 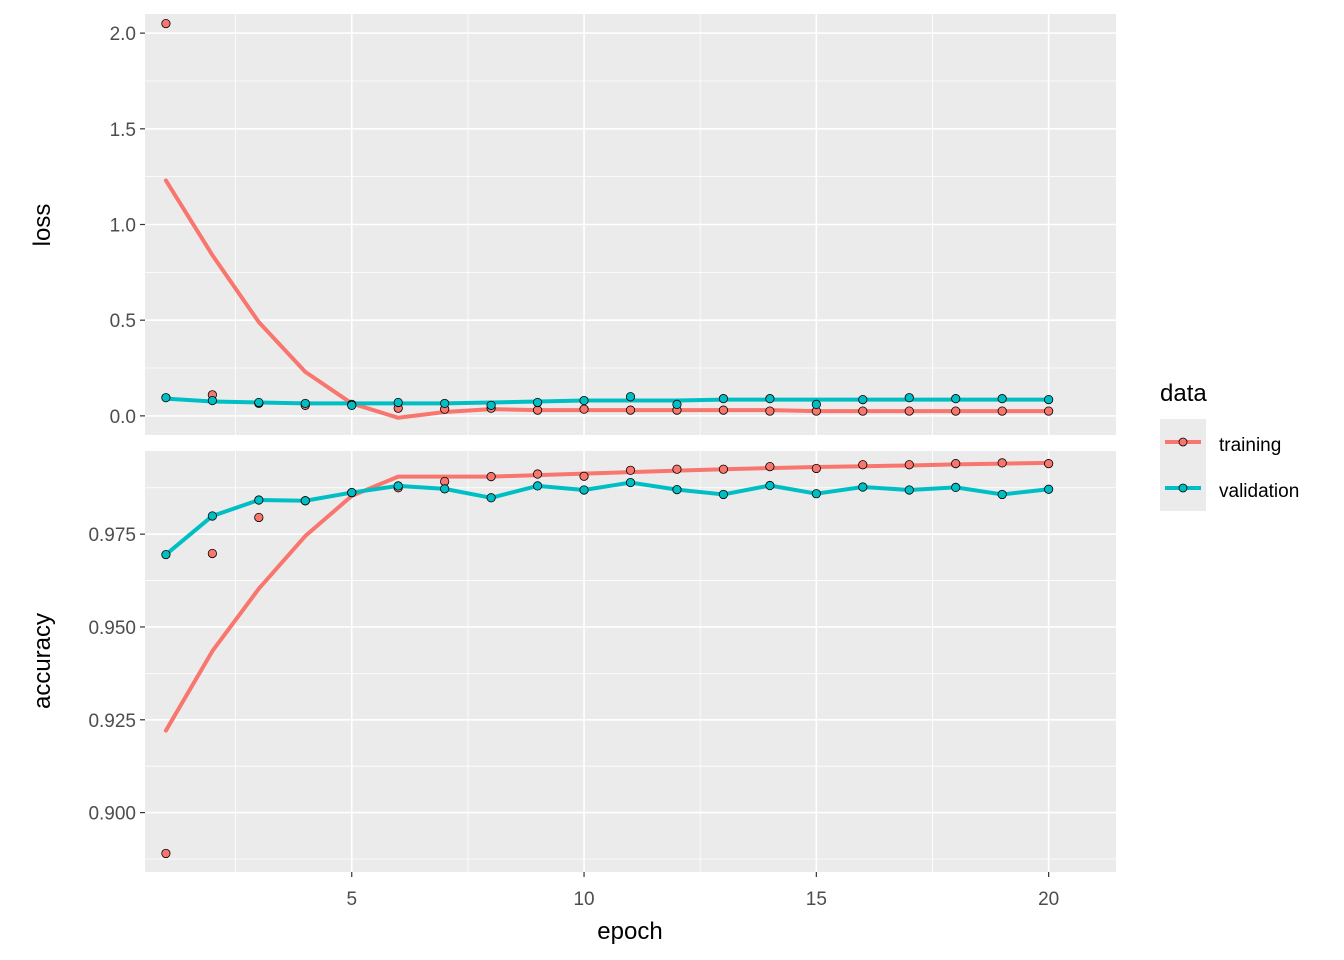 What do you see at coordinates (123, 321) in the screenshot?
I see `loss-y-tick-label: 0.5` at bounding box center [123, 321].